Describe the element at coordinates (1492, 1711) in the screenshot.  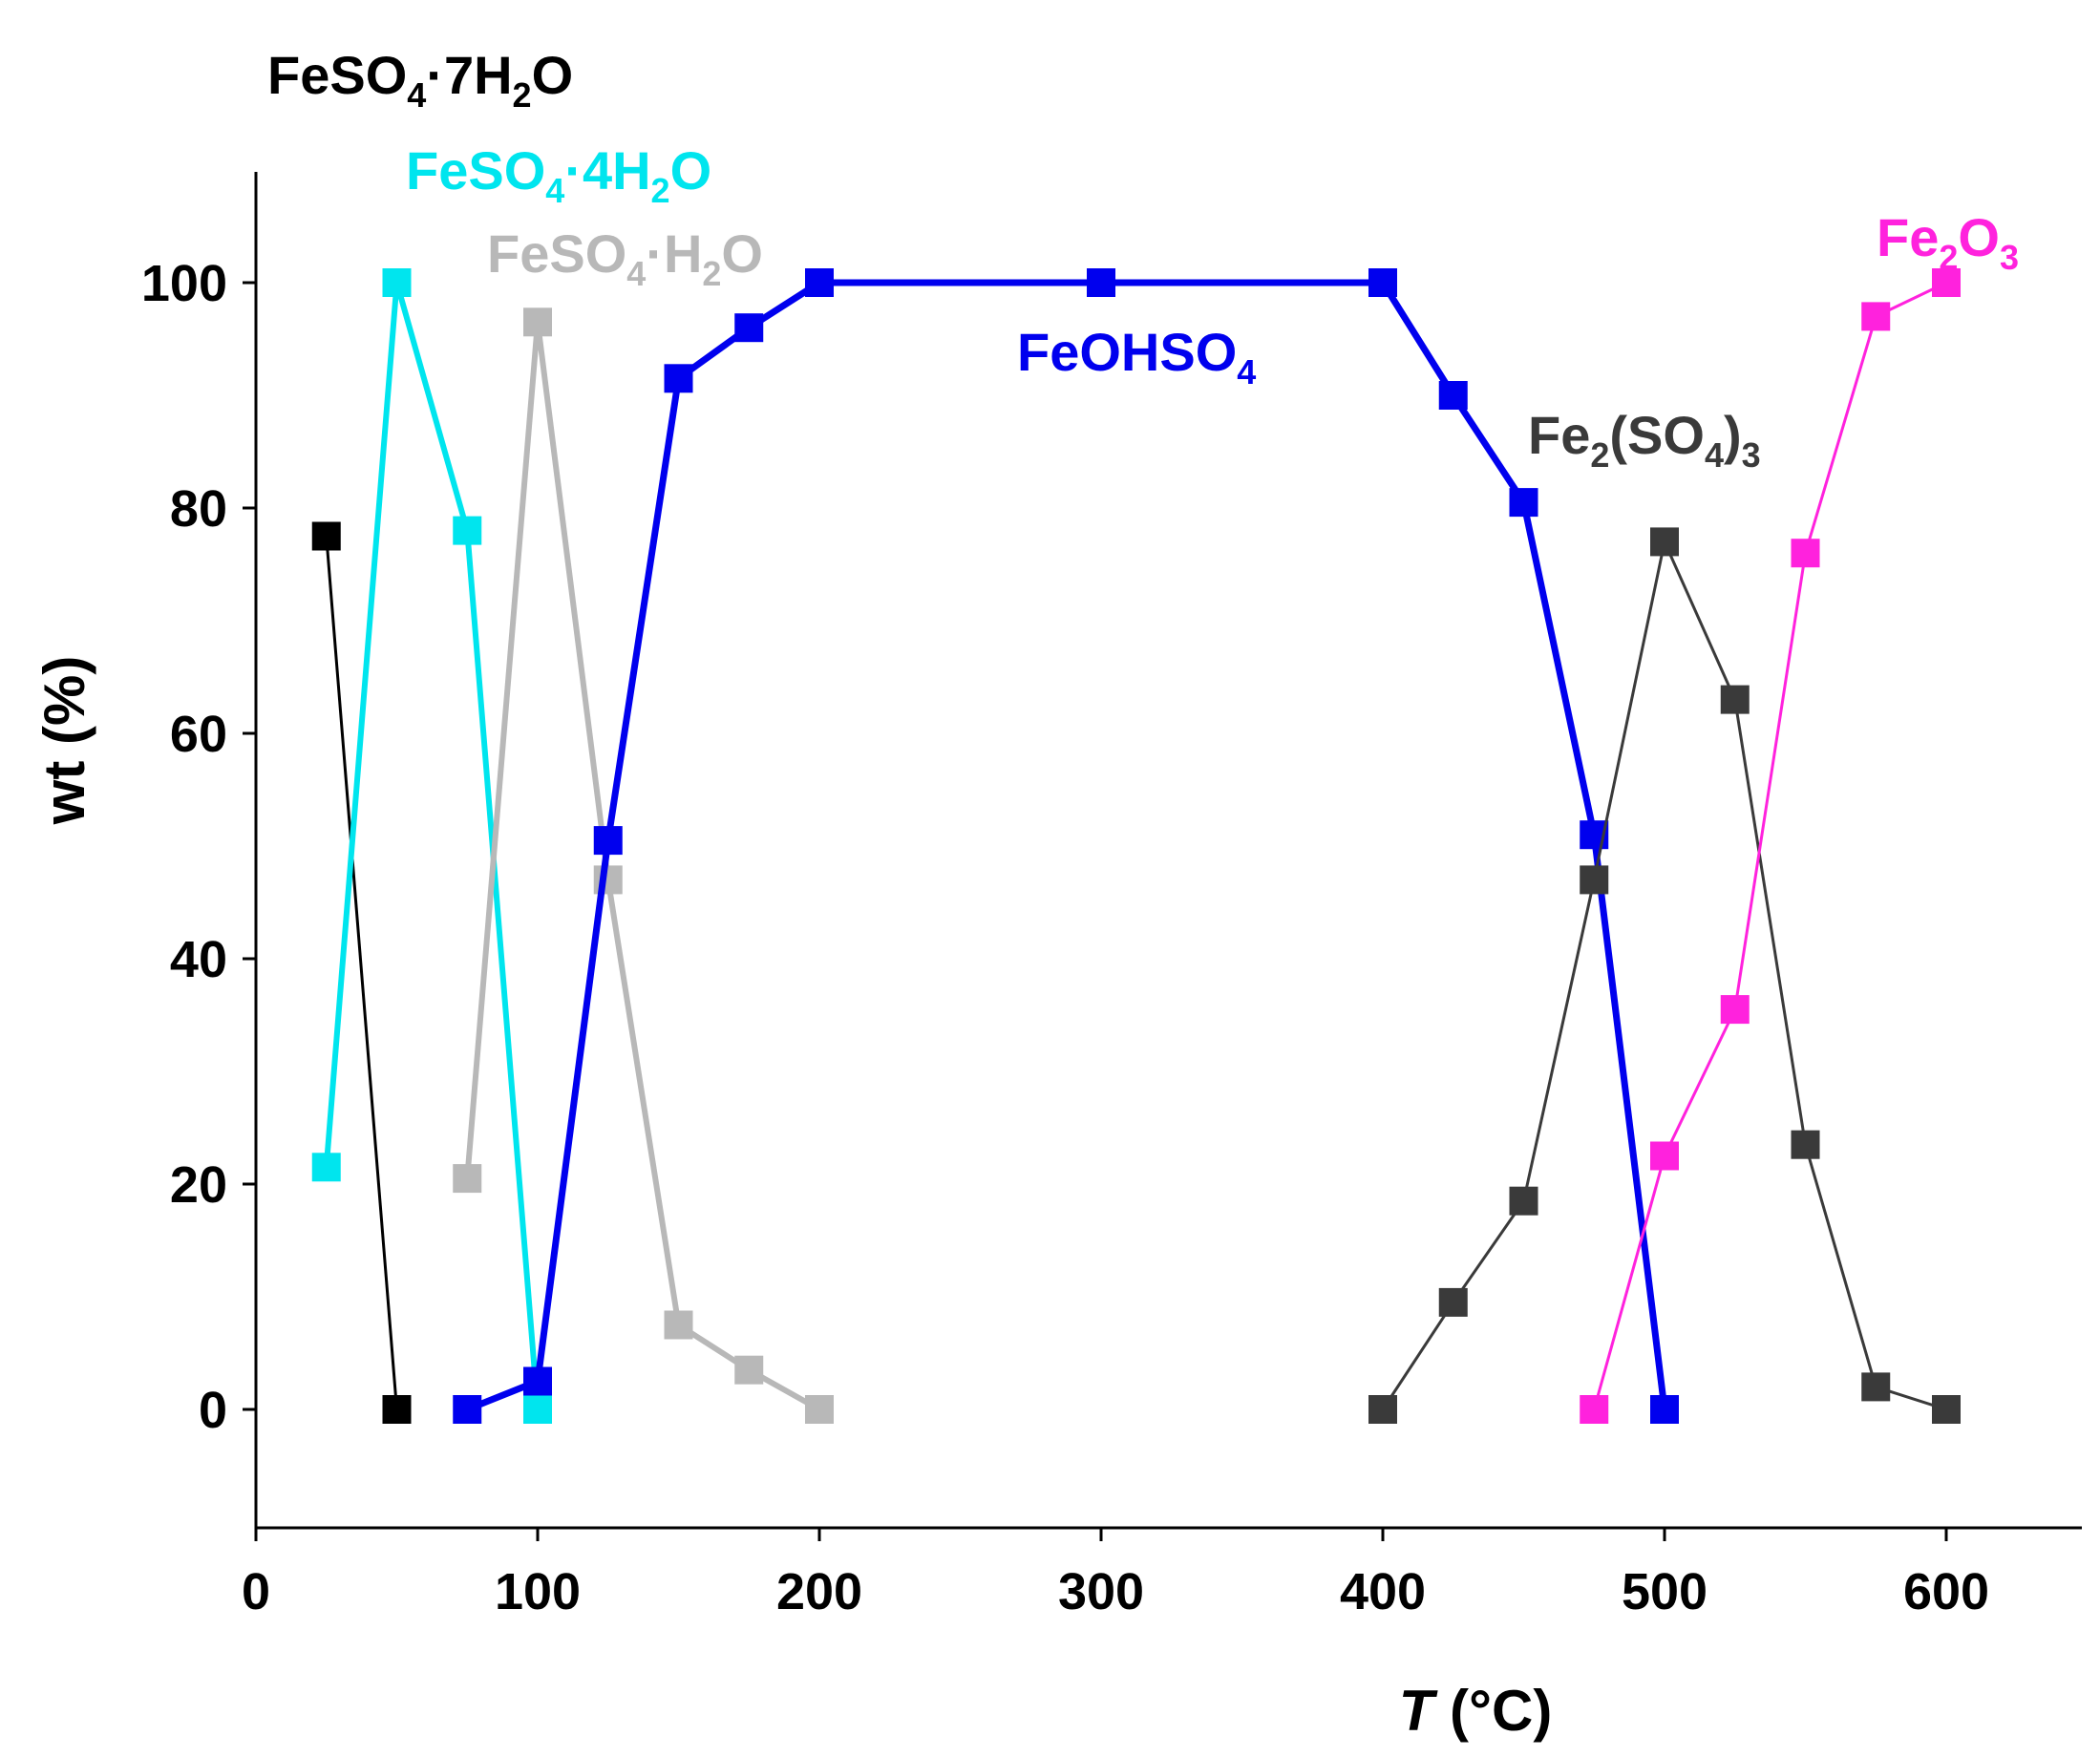
I see `x-axis-unit: (°C)` at that location.